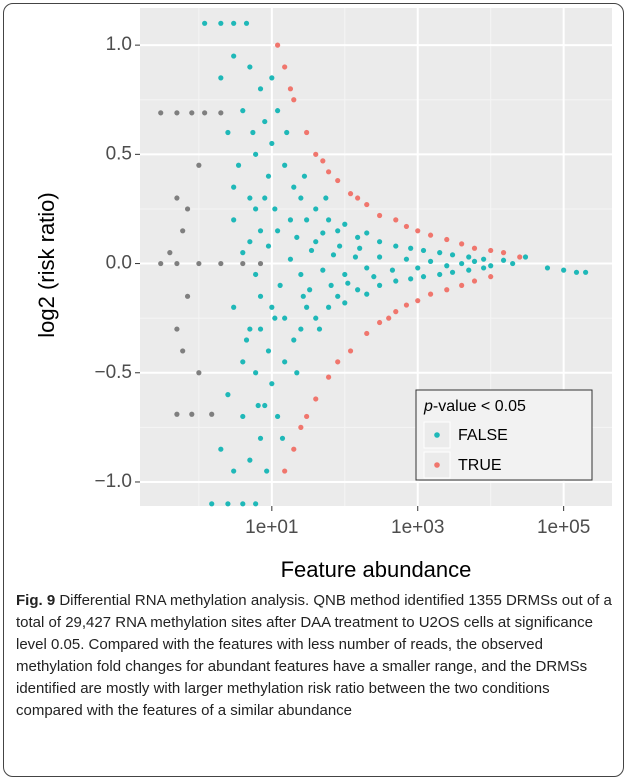  Describe the element at coordinates (271, 527) in the screenshot. I see `x-tick-label: 1e+01` at that location.